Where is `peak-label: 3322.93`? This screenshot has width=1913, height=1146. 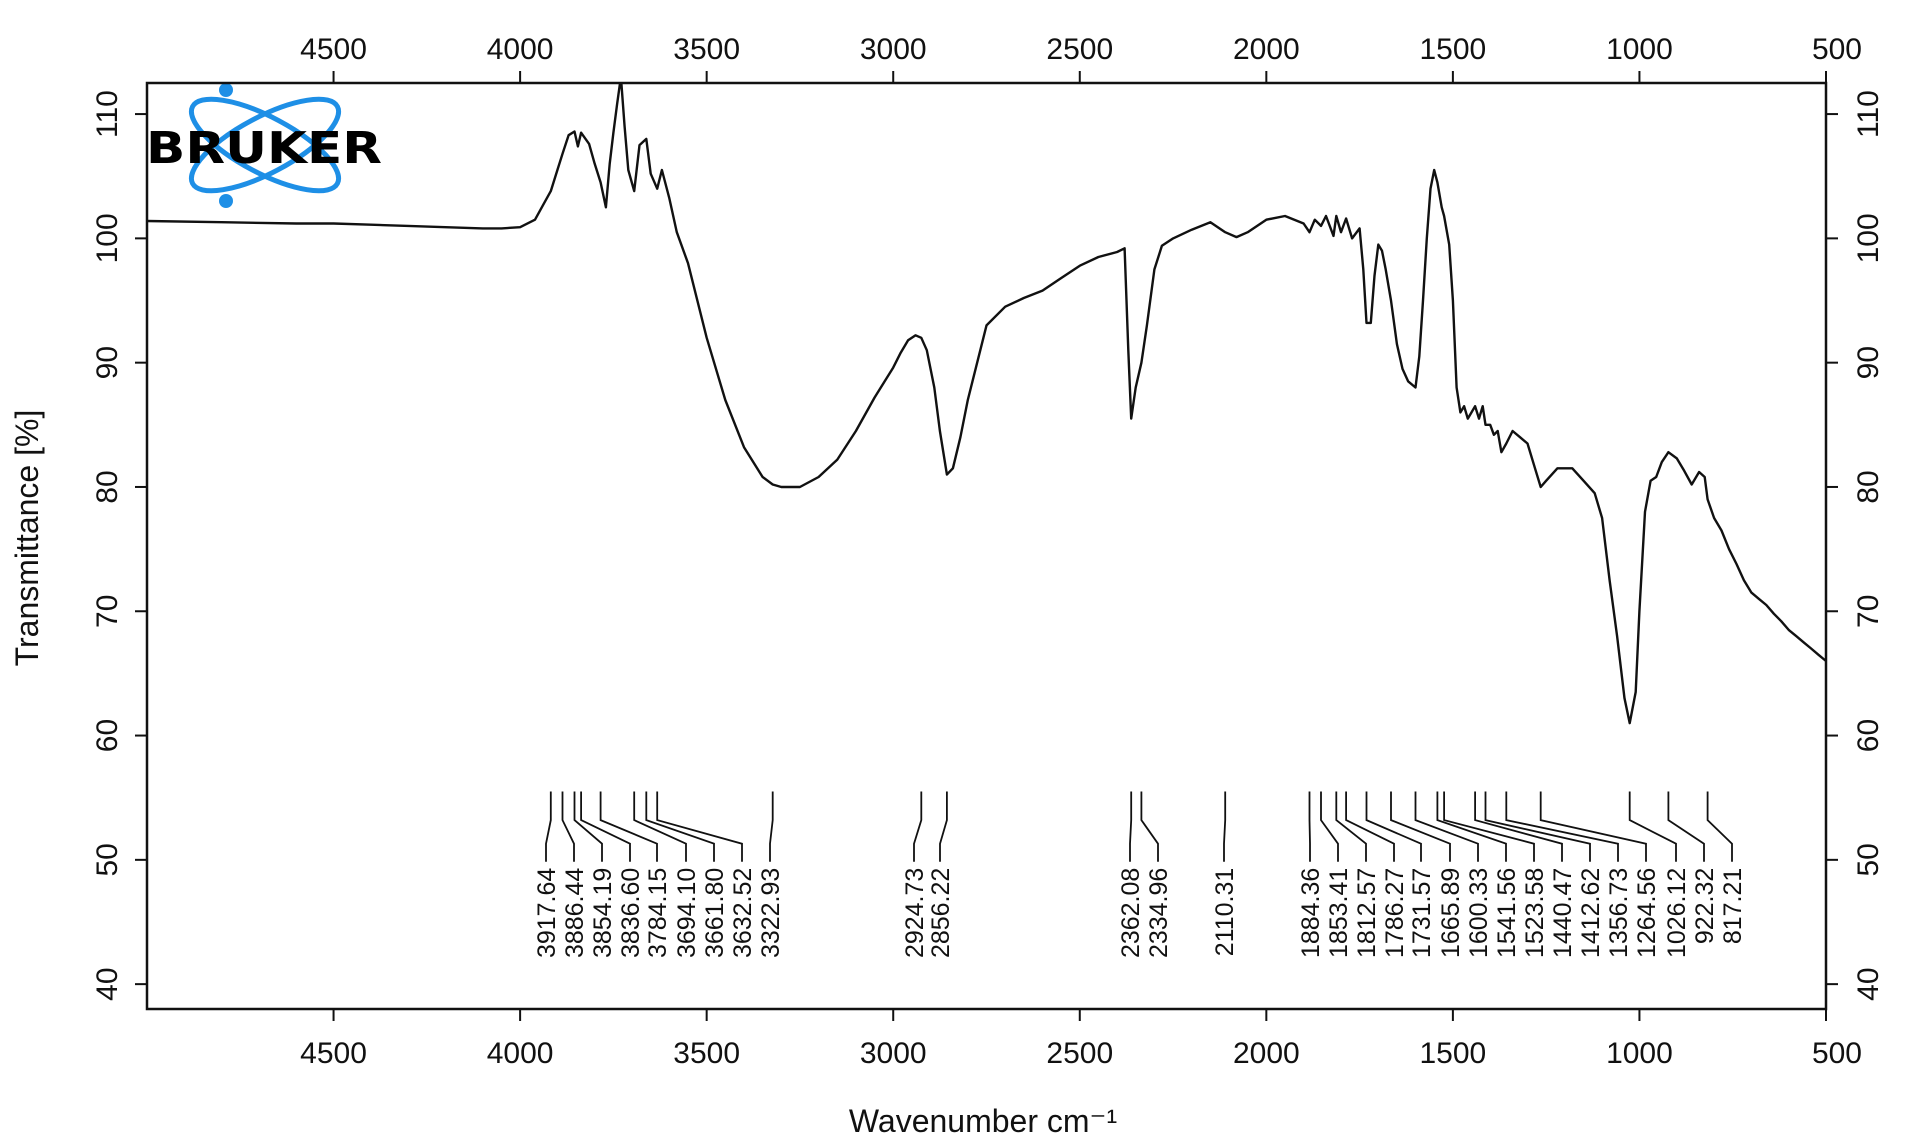
peak-label: 3322.93 is located at coordinates (771, 913).